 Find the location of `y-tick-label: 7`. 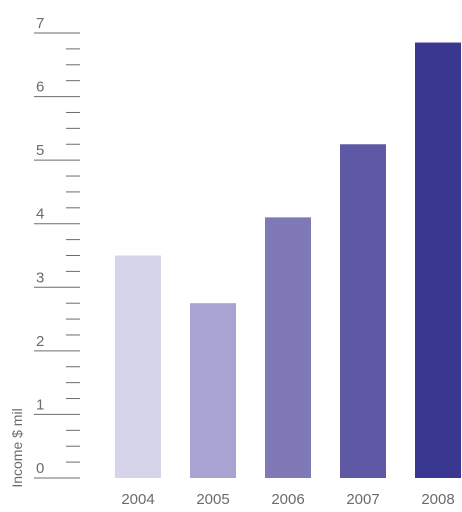

y-tick-label: 7 is located at coordinates (40, 23).